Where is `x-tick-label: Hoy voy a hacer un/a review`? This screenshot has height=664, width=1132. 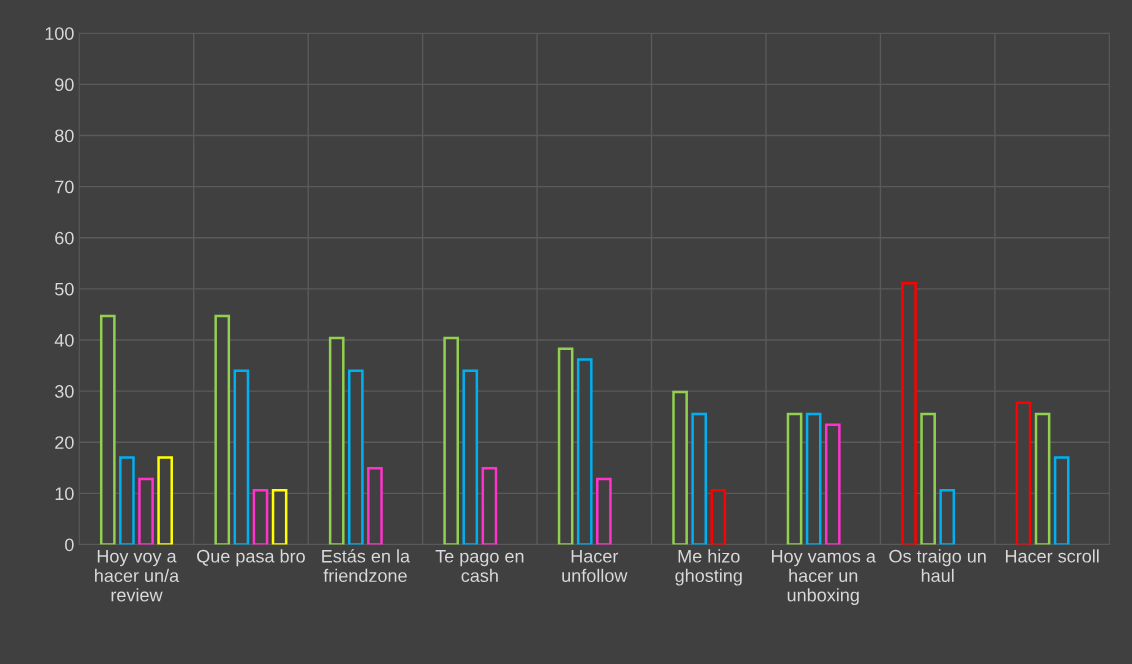
x-tick-label: Hoy voy a hacer un/a review is located at coordinates (137, 576).